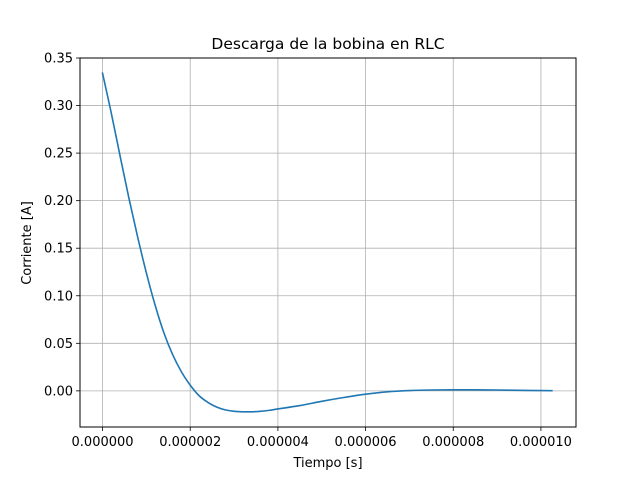 This screenshot has width=640, height=480. What do you see at coordinates (58, 249) in the screenshot?
I see `y-tick-label: 0.15` at bounding box center [58, 249].